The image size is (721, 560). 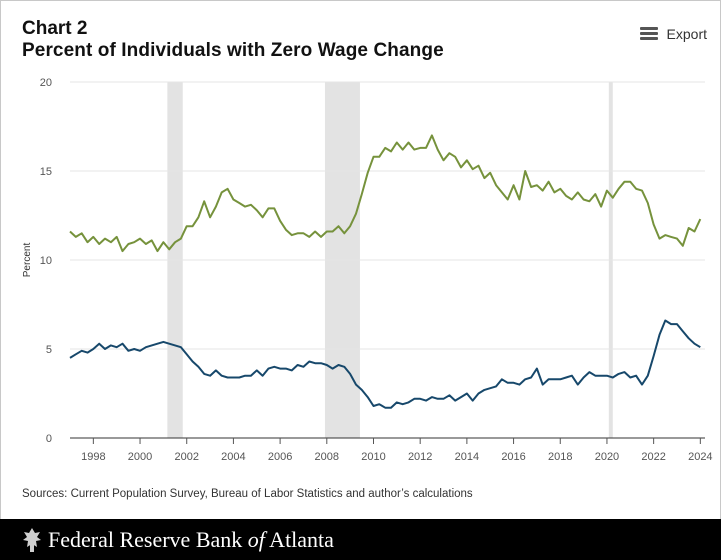 What do you see at coordinates (385, 364) in the screenshot?
I see `lower-series-line` at bounding box center [385, 364].